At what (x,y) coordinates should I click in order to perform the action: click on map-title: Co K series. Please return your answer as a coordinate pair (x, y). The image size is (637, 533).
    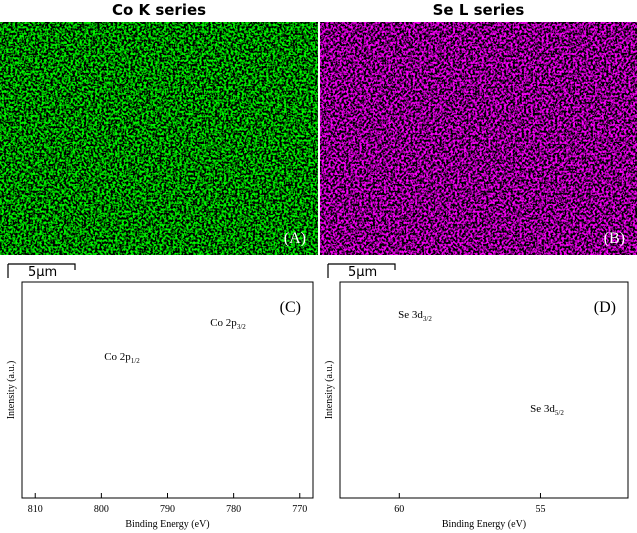
    Looking at the image, I should click on (159, 10).